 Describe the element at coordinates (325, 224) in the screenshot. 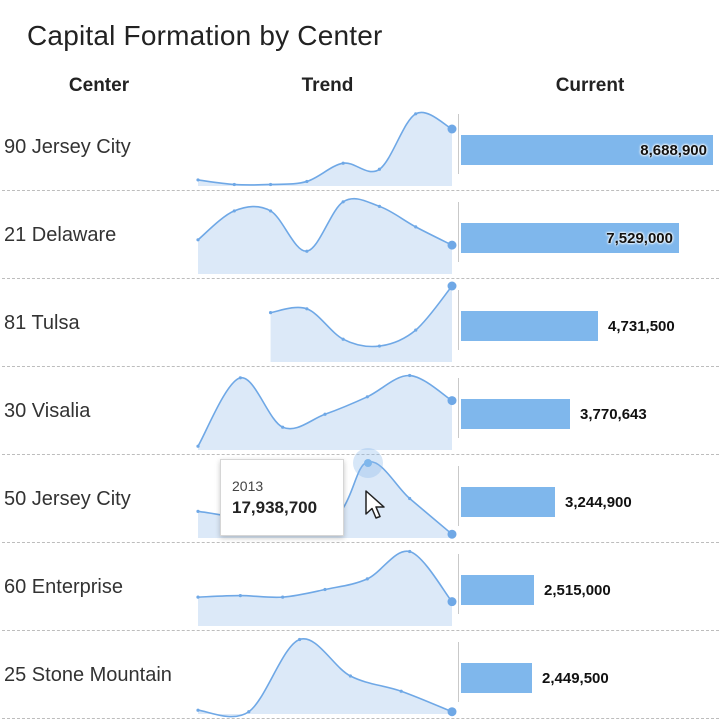

I see `trend-line` at that location.